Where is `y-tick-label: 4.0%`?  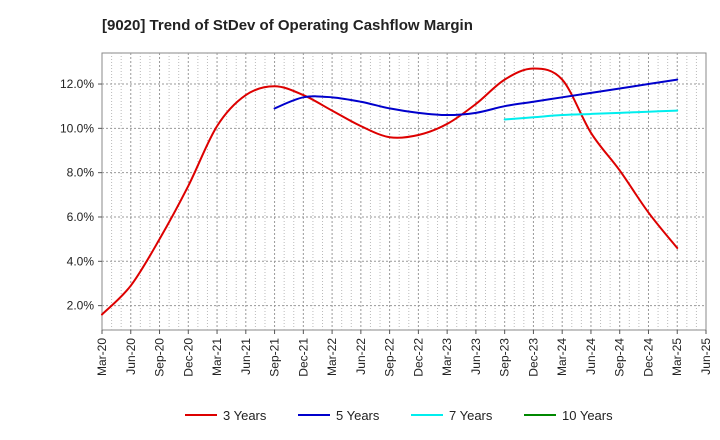 y-tick-label: 4.0% is located at coordinates (81, 261).